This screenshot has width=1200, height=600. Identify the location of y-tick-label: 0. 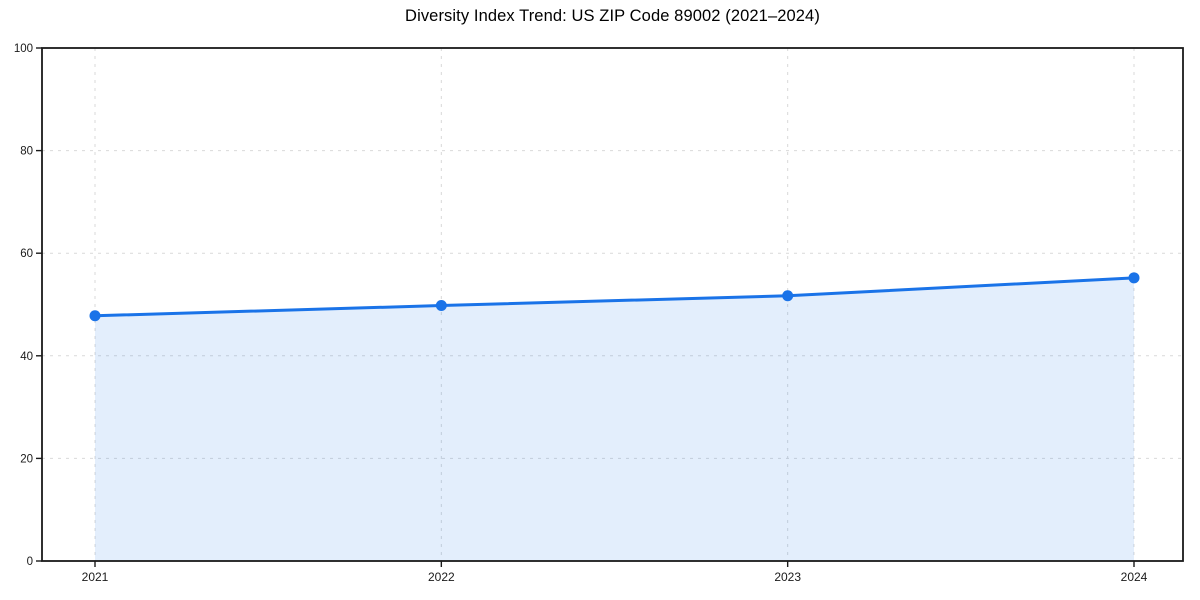
(30, 562).